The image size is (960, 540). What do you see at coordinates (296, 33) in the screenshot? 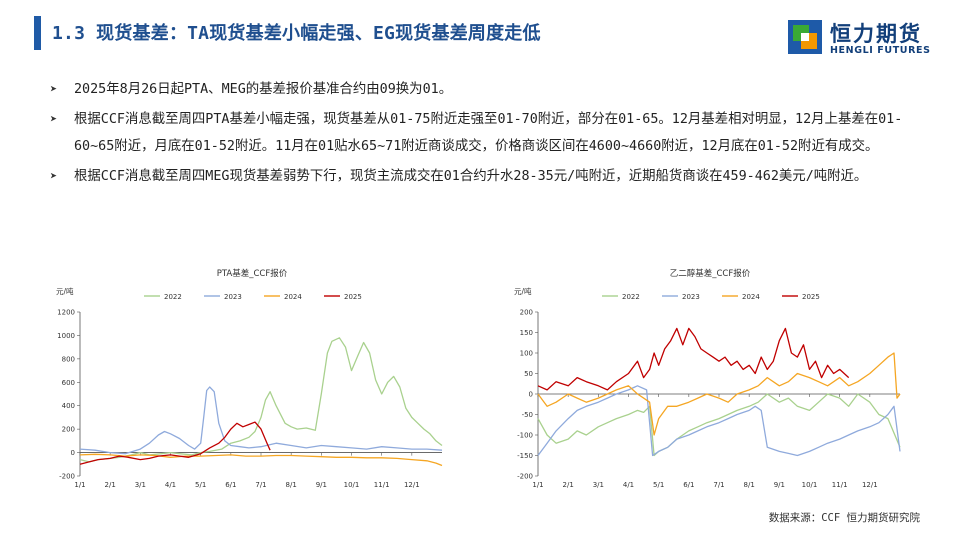
I see `page-title: 1.3 现货基差：TA现货基差小幅走强、EG现货基差周度走低` at bounding box center [296, 33].